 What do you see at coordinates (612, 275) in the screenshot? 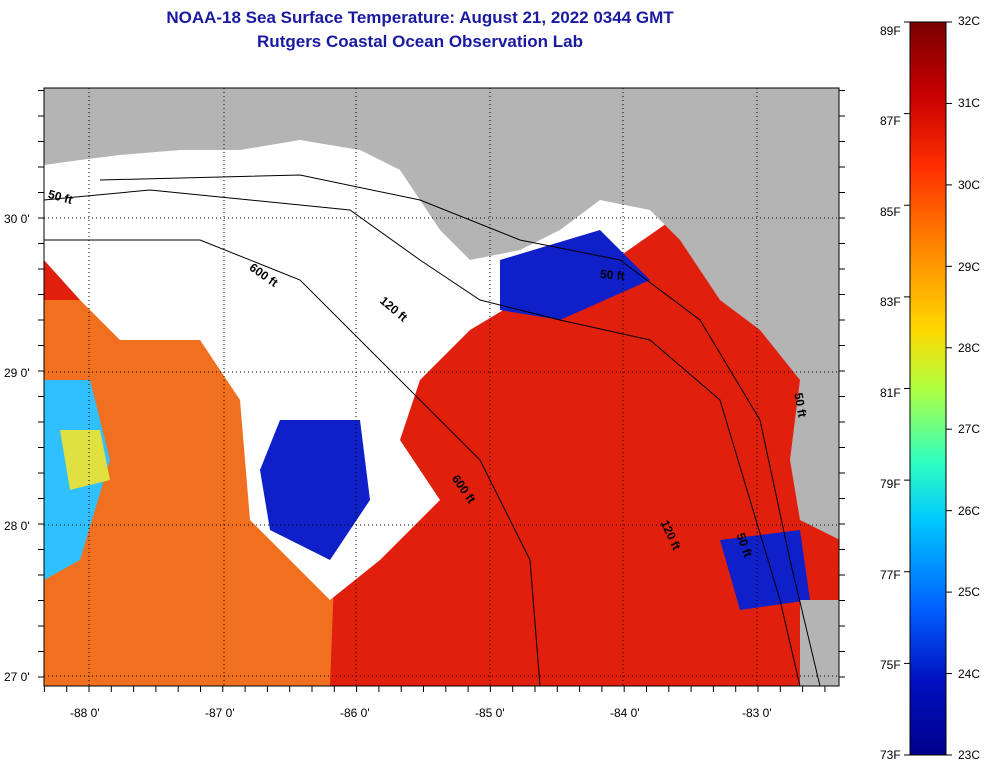
I see `contour-label: 50 ft` at bounding box center [612, 275].